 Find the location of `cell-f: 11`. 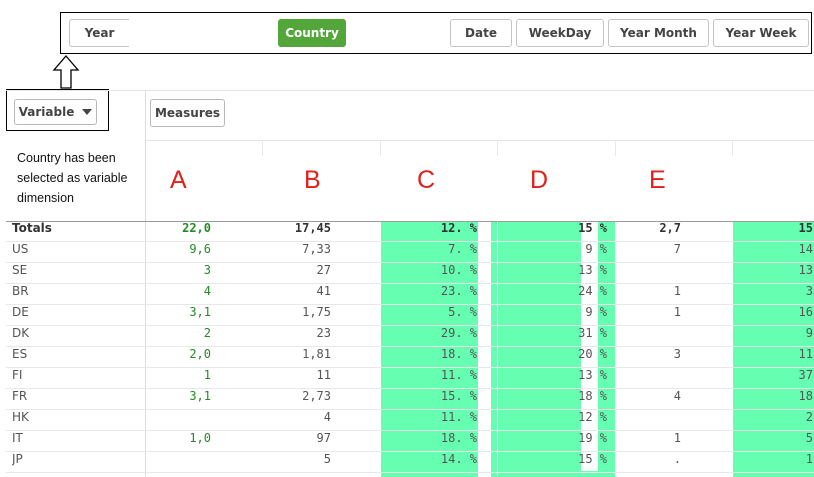

cell-f: 11 is located at coordinates (805, 354).